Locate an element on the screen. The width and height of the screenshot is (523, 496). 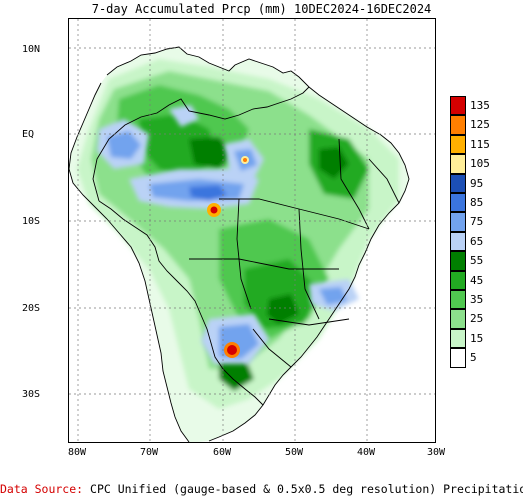
lon-tick-50w: 50W is located at coordinates (294, 452).